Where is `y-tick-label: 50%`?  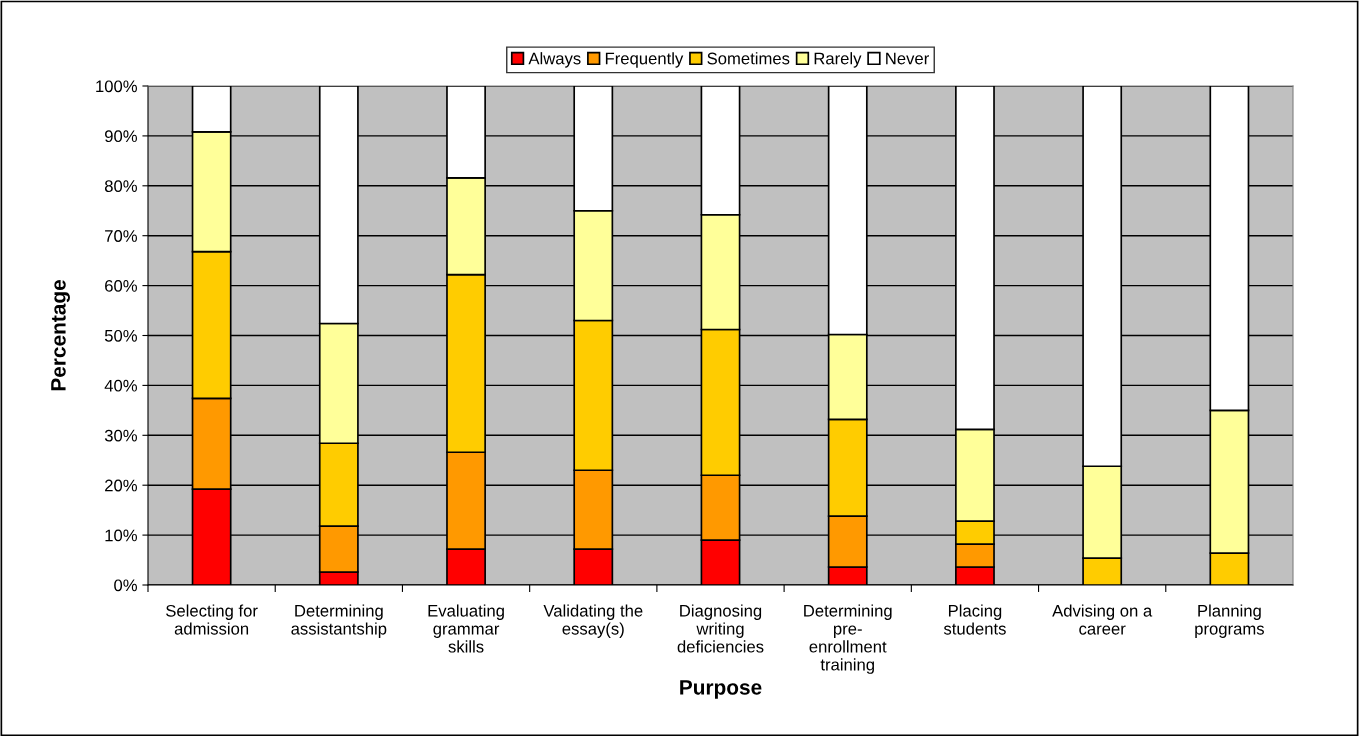 y-tick-label: 50% is located at coordinates (120, 335).